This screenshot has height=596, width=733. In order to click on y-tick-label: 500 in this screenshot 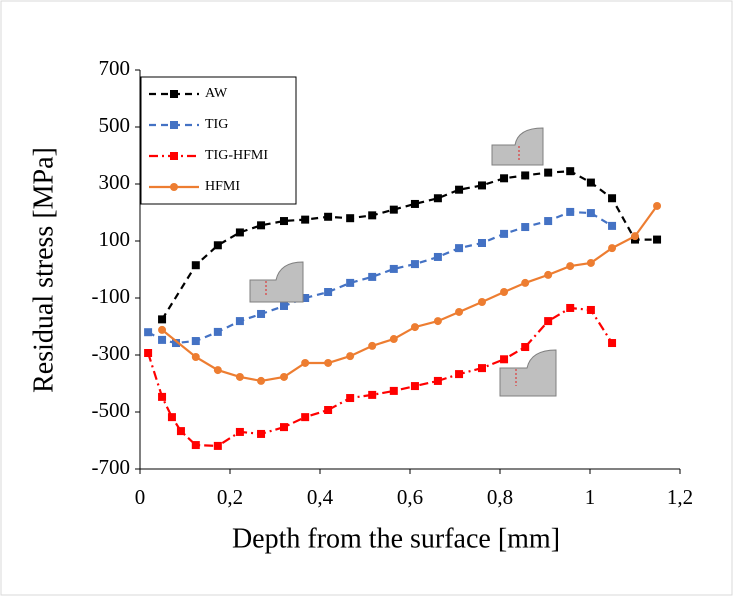, I will do `click(115, 125)`.